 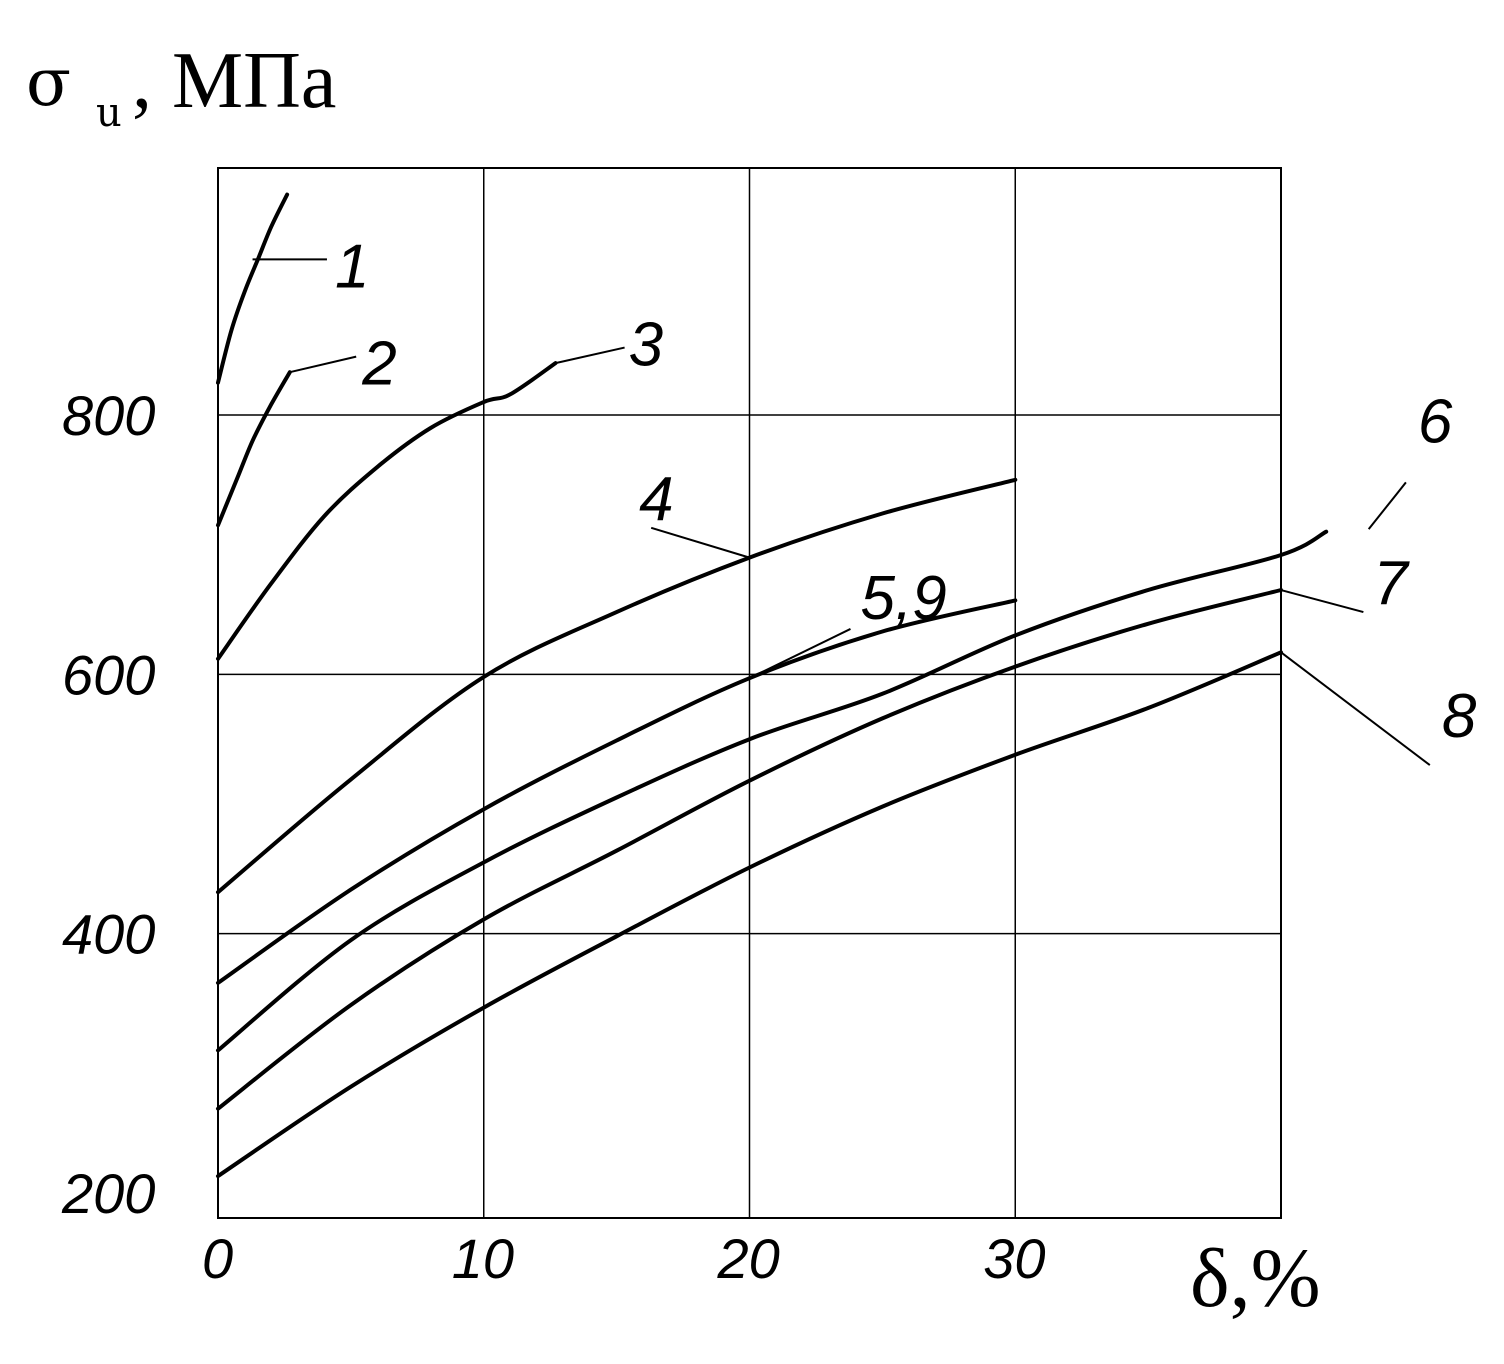 What do you see at coordinates (1391, 583) in the screenshot?
I see `curve-label-7: 7` at bounding box center [1391, 583].